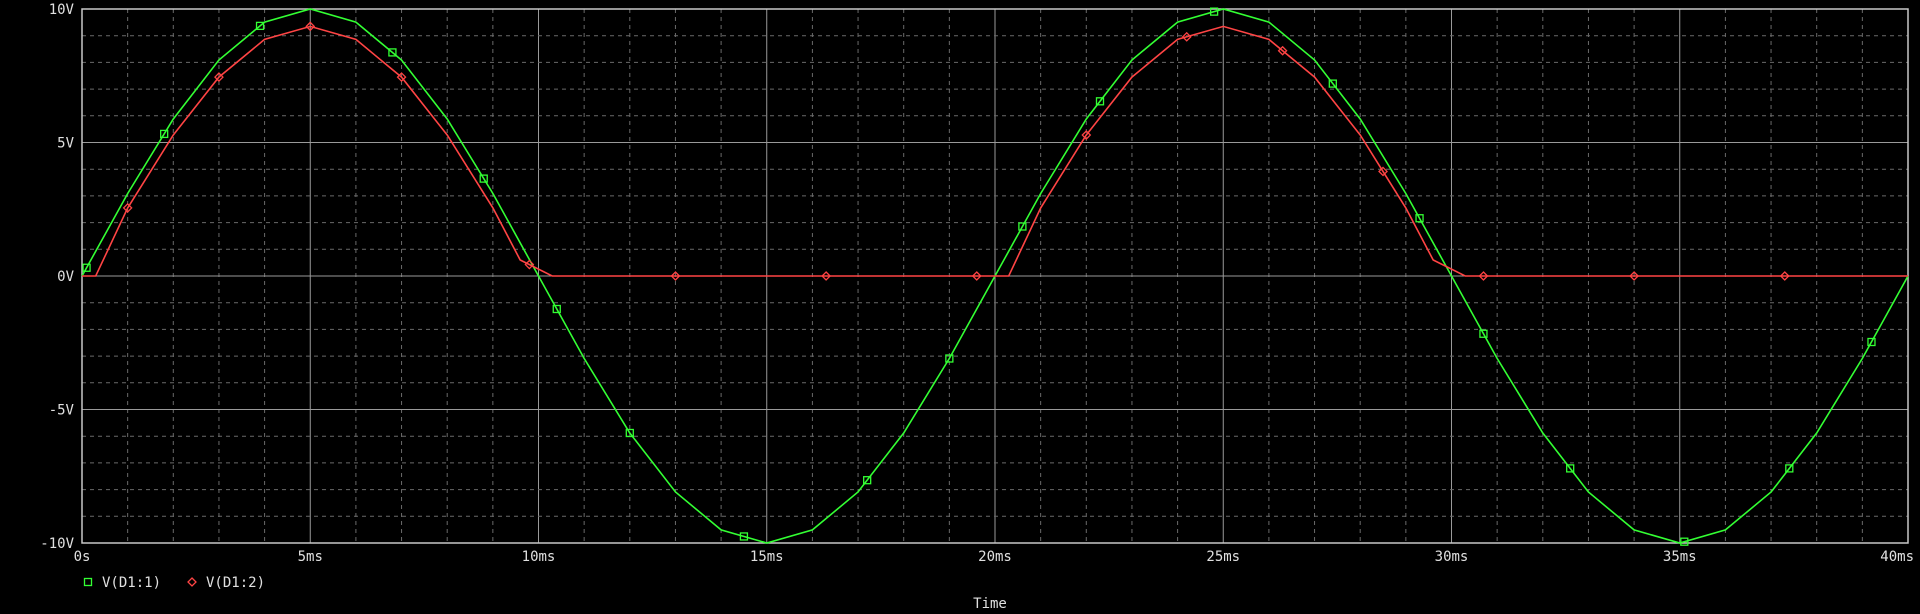  I want to click on y-tick-label: 5V, so click(65, 144).